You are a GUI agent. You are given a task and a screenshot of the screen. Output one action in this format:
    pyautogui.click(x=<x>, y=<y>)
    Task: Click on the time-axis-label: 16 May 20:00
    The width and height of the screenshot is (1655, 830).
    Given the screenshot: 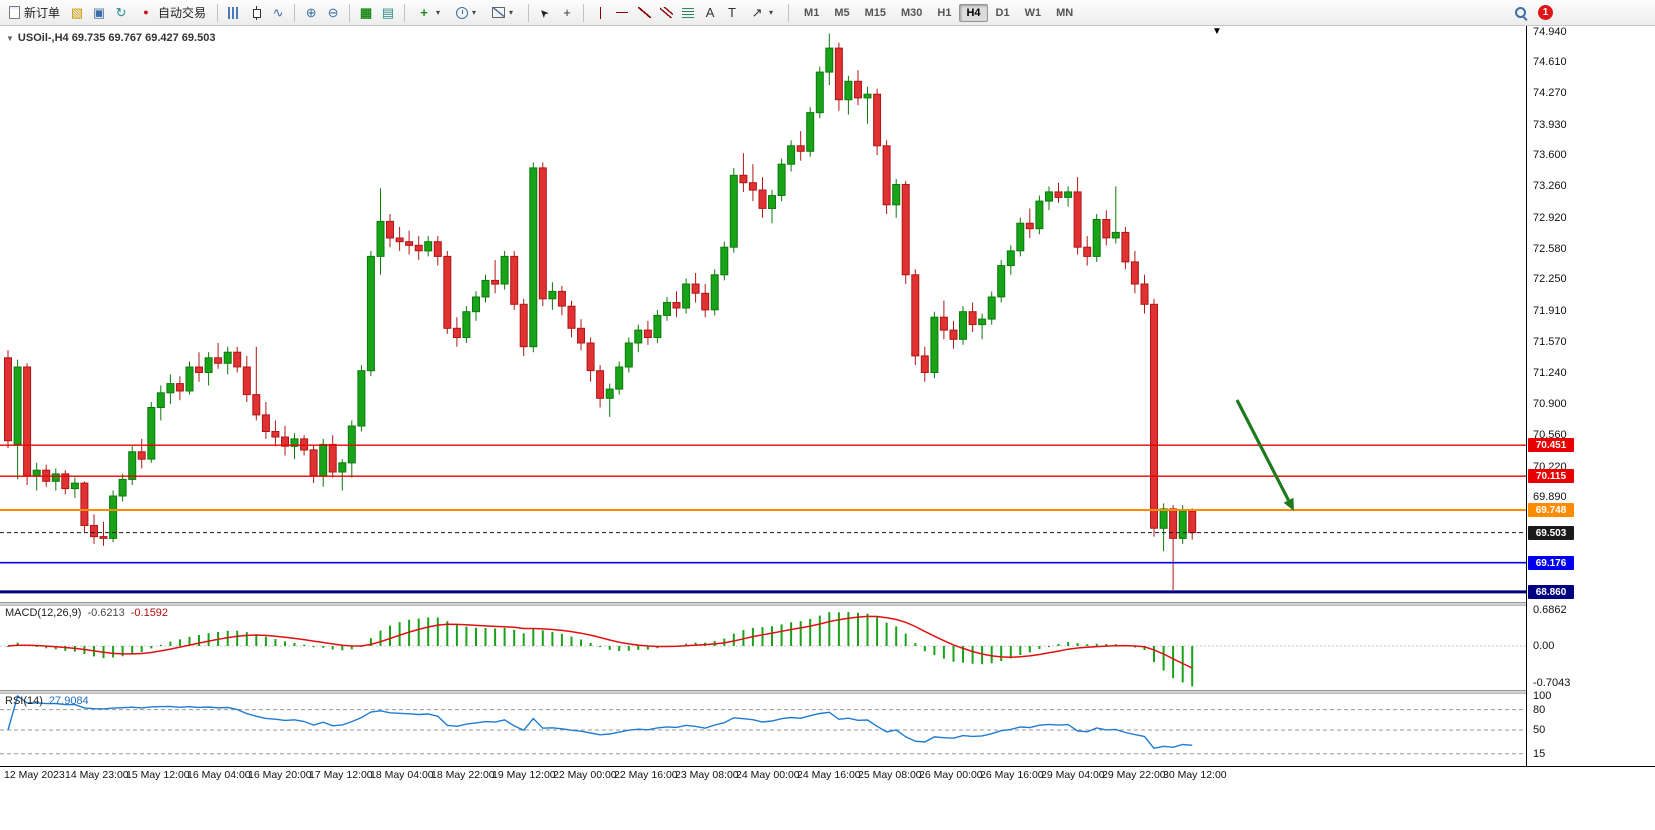 What is the action you would take?
    pyautogui.click(x=280, y=775)
    